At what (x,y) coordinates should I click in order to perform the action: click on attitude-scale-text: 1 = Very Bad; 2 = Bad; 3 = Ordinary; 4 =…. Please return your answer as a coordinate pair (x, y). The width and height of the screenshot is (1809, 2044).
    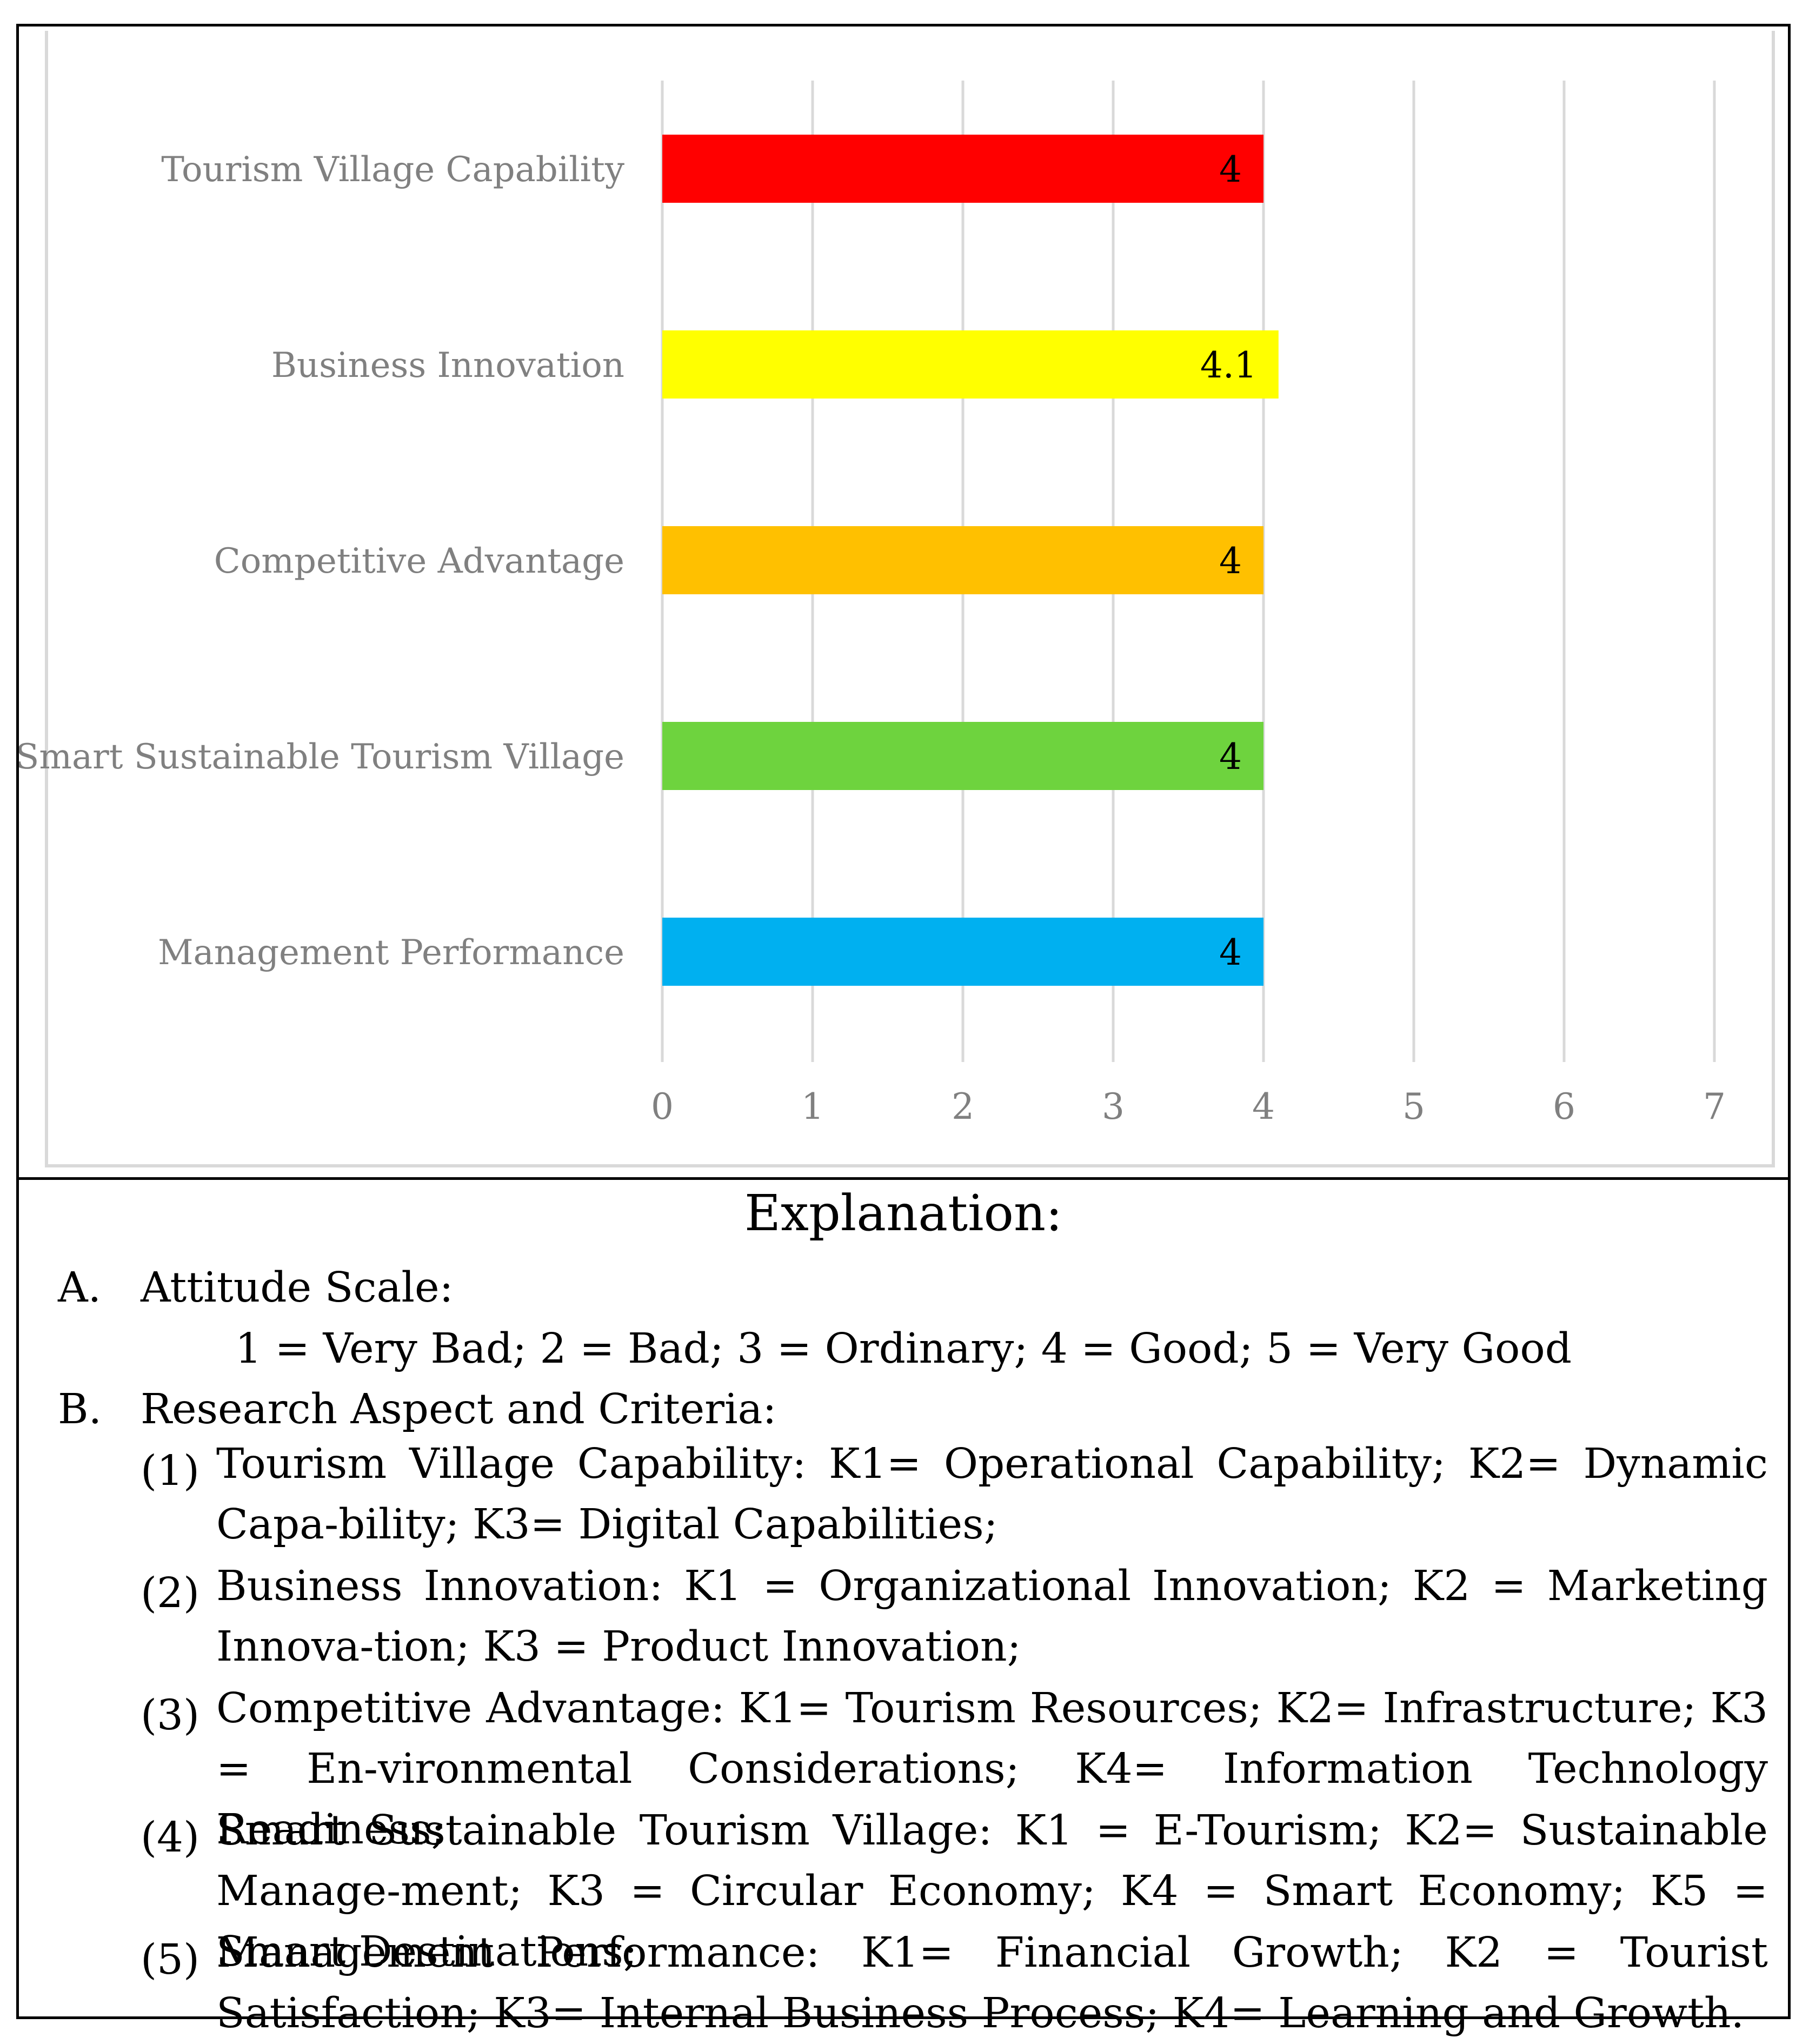
    Looking at the image, I should click on (903, 1349).